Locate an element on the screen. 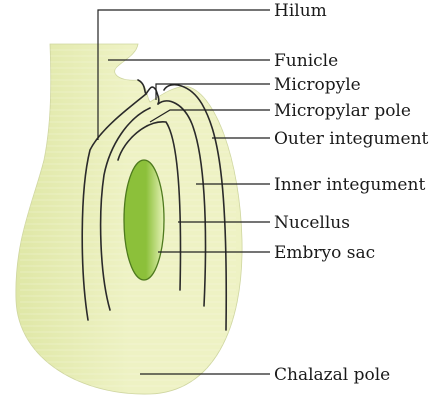  hilum-leader is located at coordinates (183, 74).